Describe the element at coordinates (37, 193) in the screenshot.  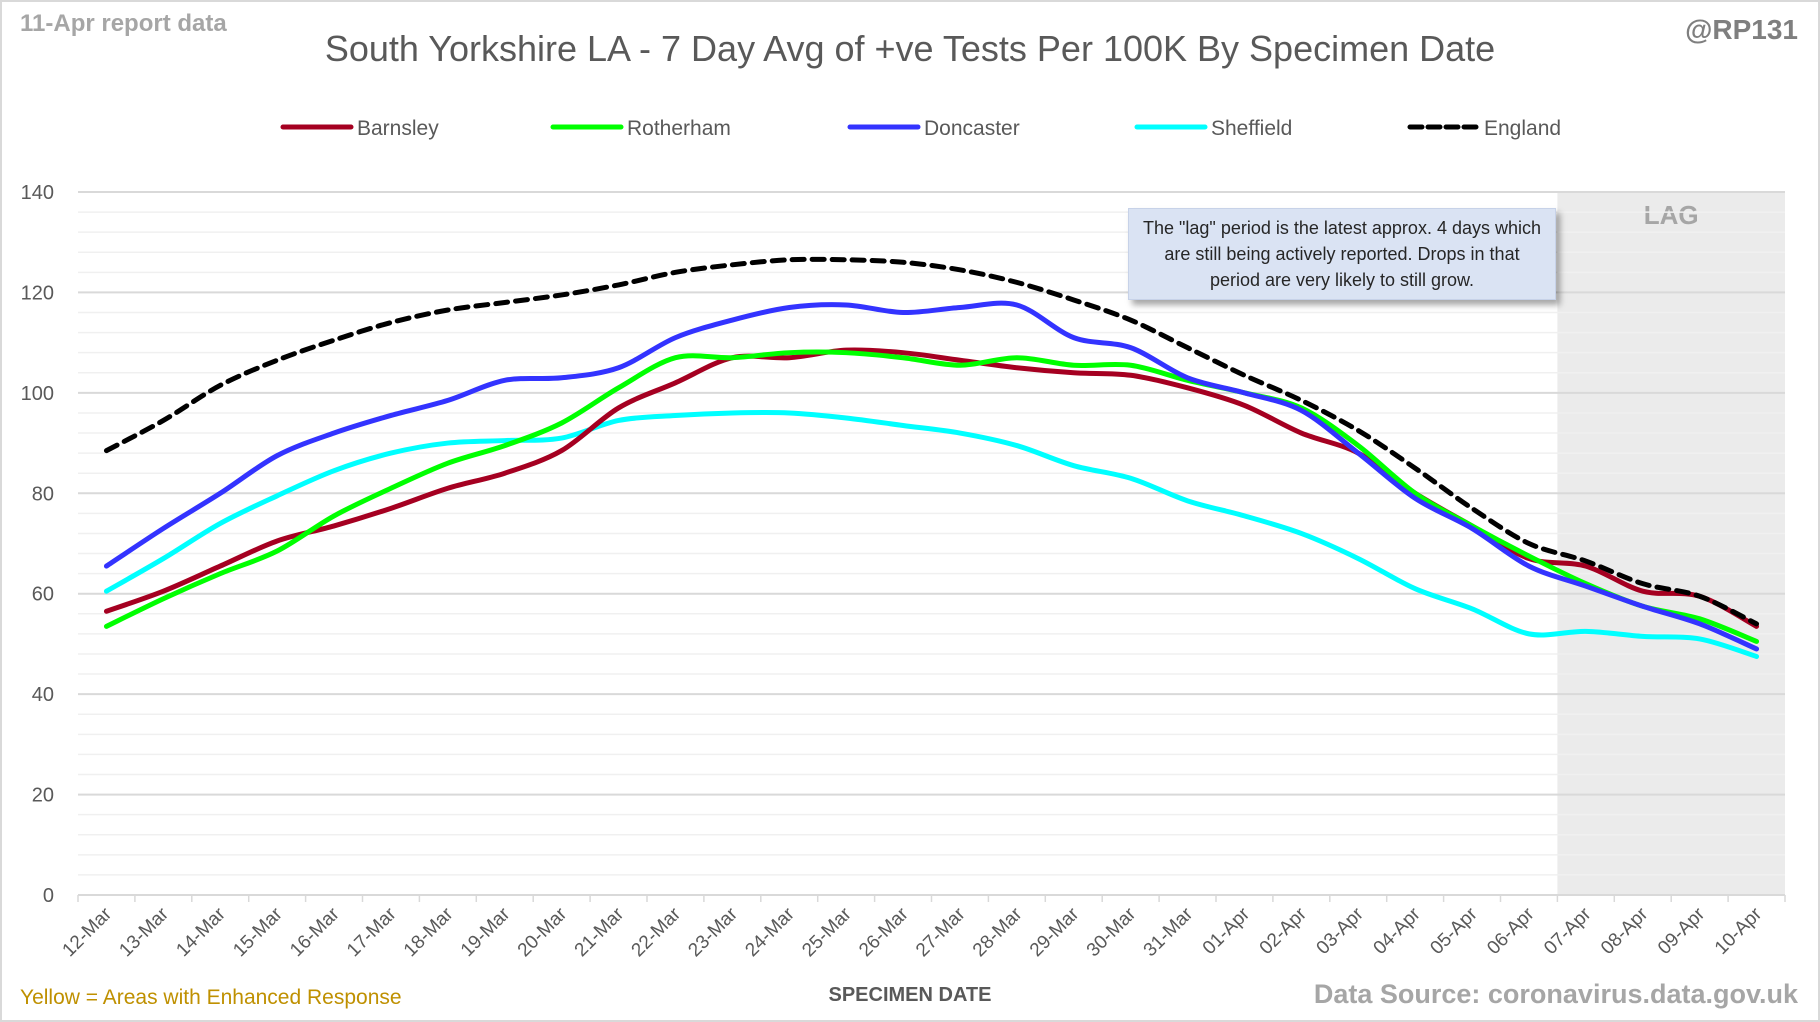
I see `y-tick-label: 140` at that location.